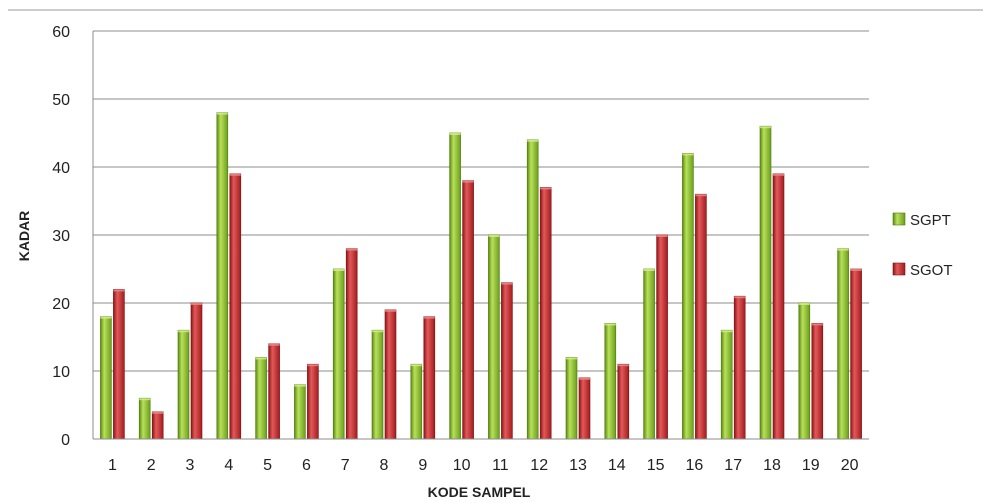  What do you see at coordinates (61, 32) in the screenshot?
I see `y-tick-label: 60` at bounding box center [61, 32].